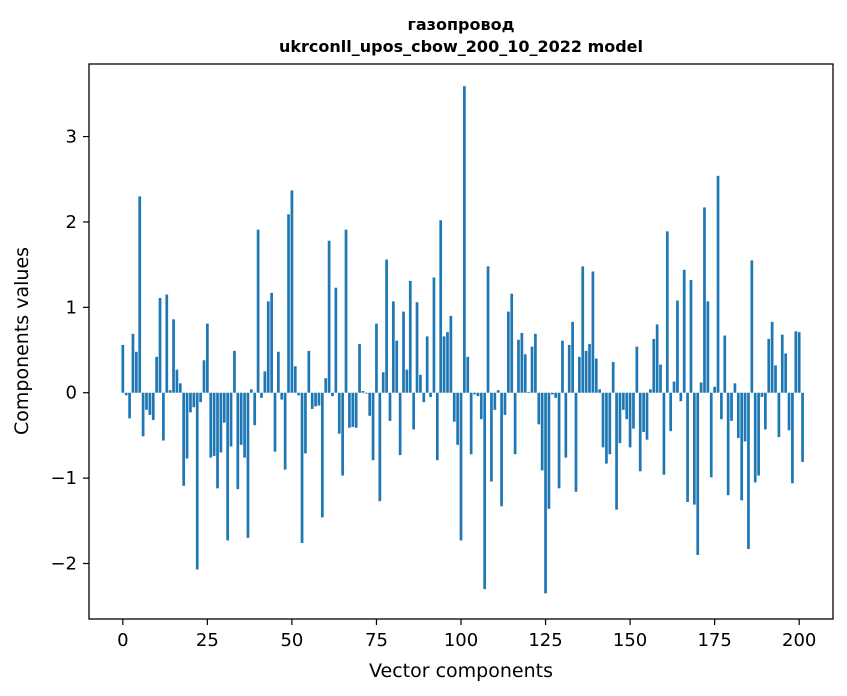 The width and height of the screenshot is (847, 696). Describe the element at coordinates (207, 640) in the screenshot. I see `x-tick-label: 25` at that location.